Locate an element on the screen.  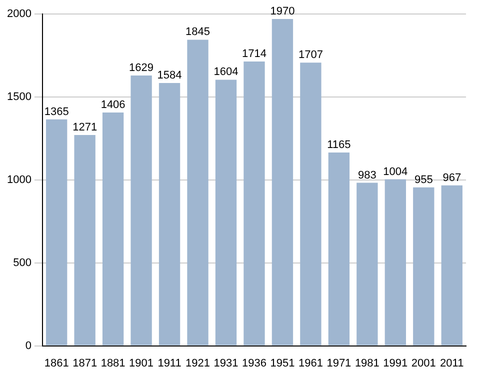
data-label: 1845 is located at coordinates (198, 32).